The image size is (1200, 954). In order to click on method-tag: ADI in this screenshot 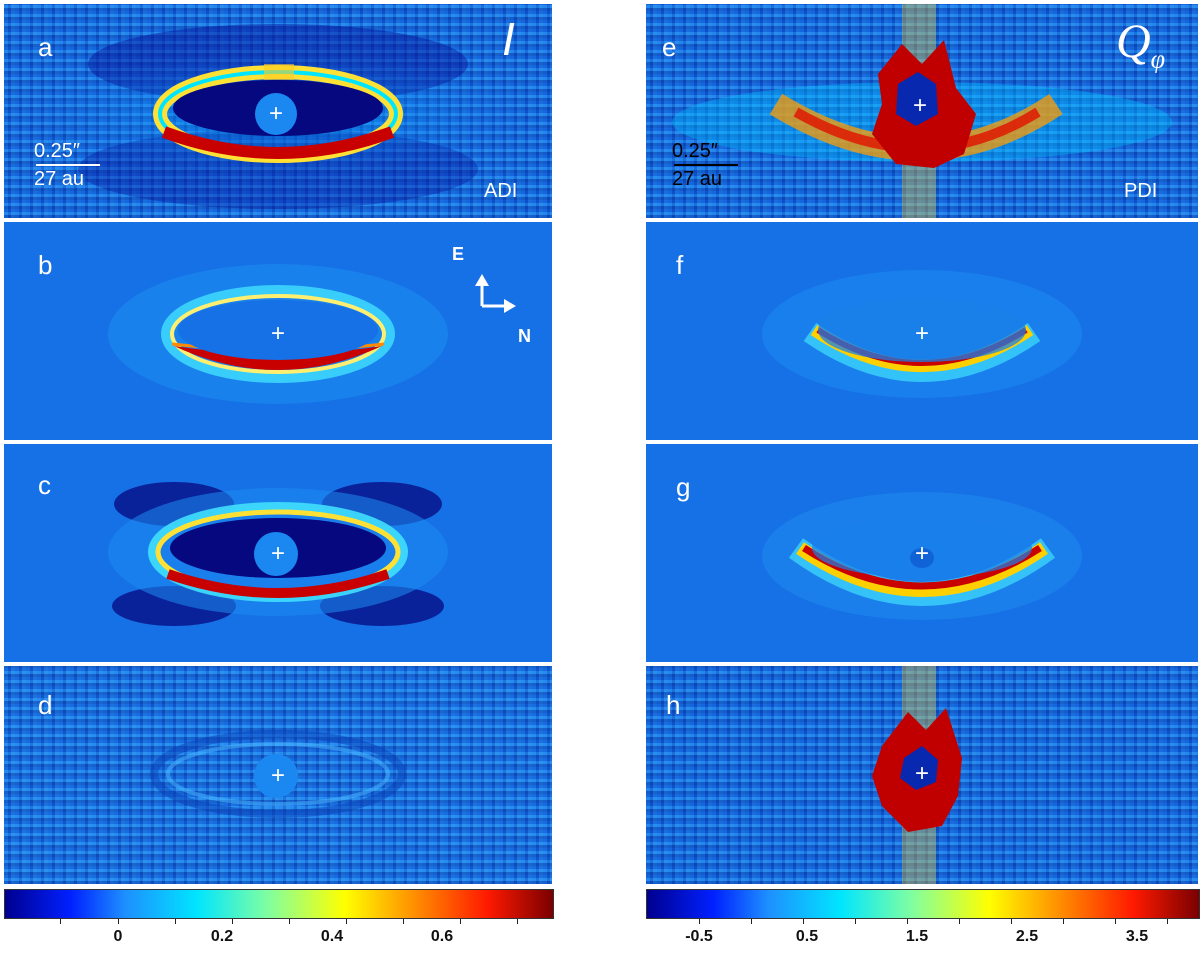, I will do `click(501, 191)`.